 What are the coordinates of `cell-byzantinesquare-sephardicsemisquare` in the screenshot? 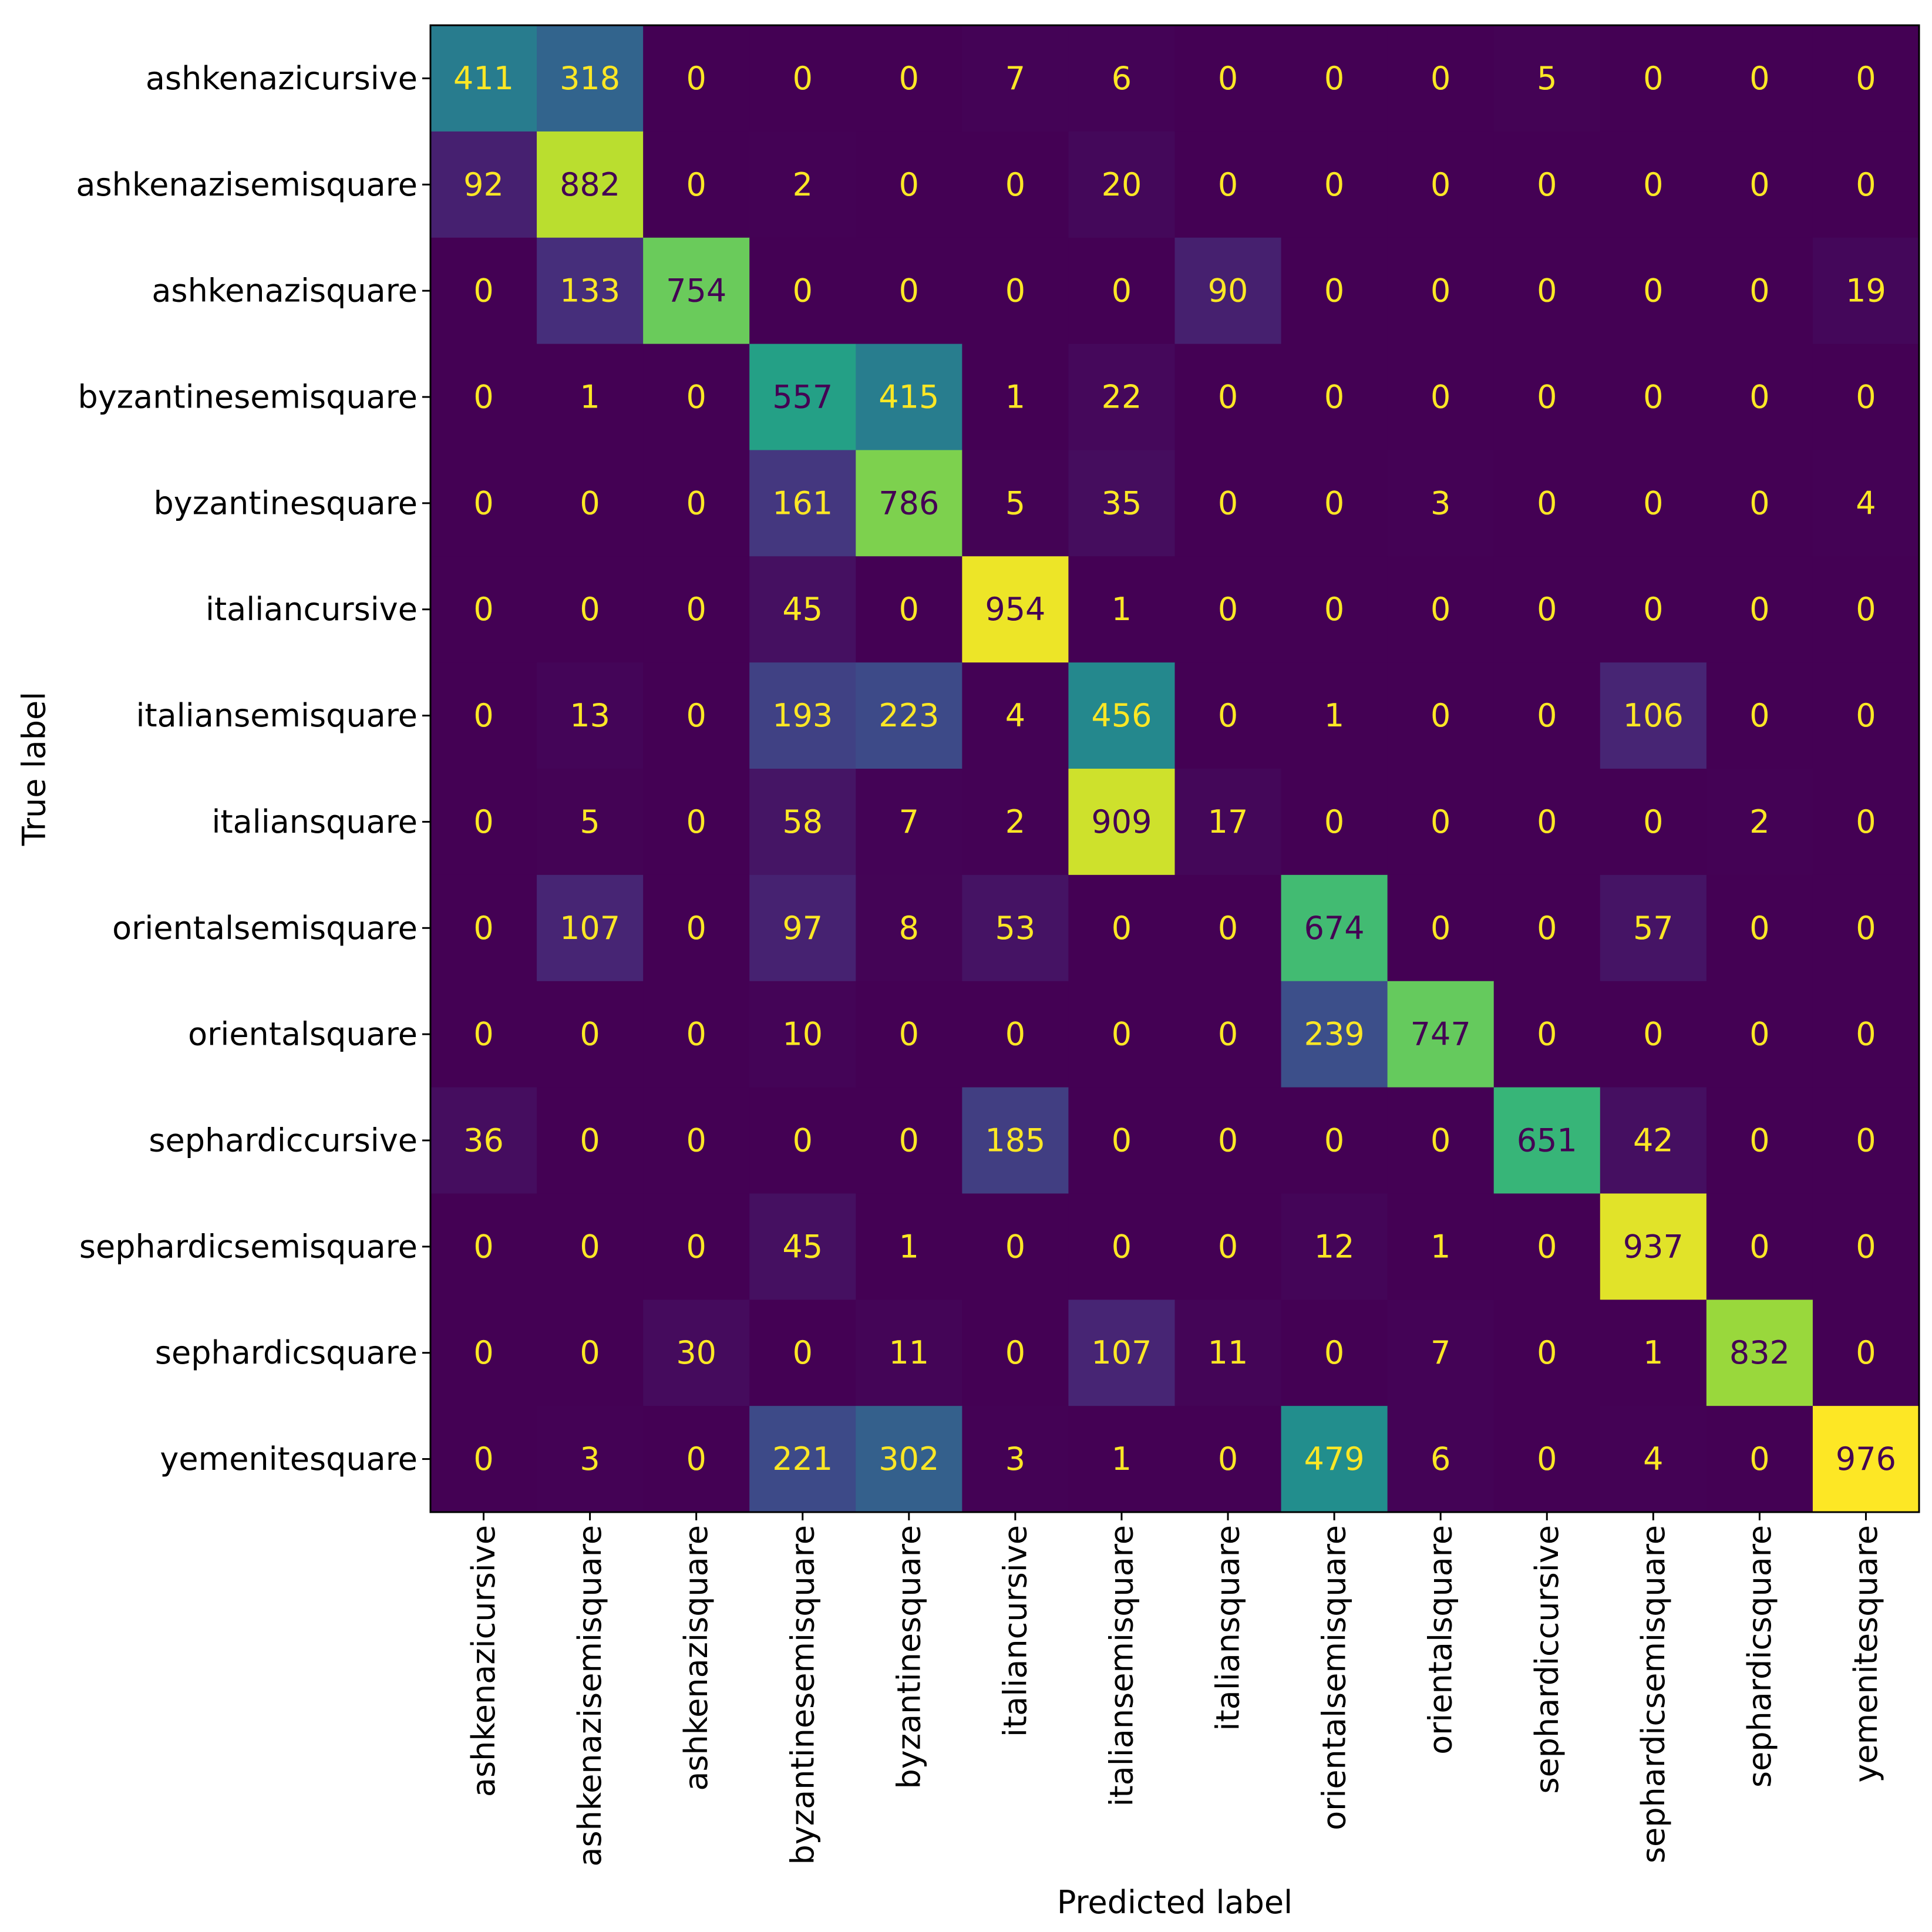 It's located at (1653, 503).